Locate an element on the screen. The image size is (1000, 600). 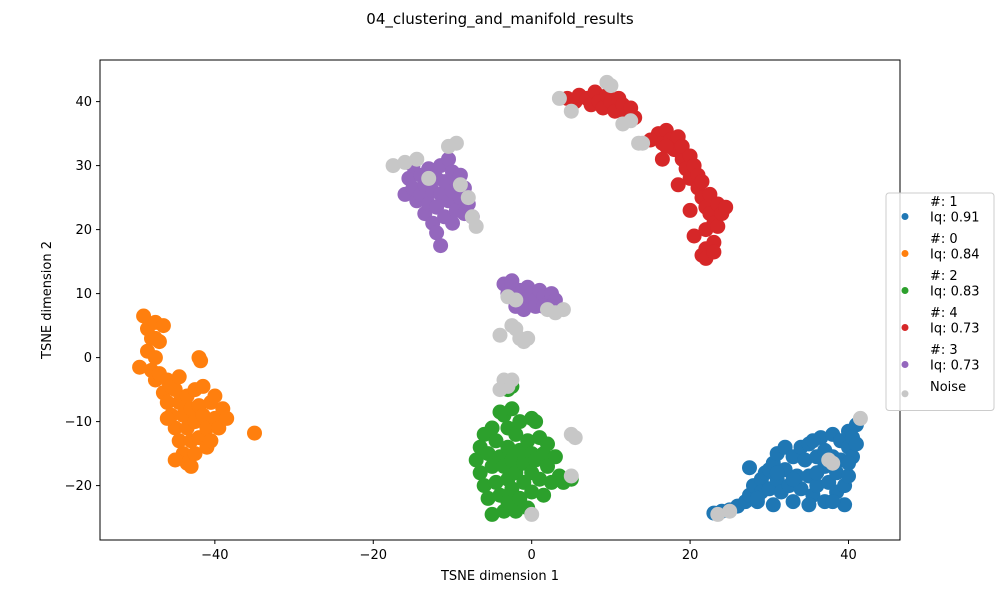
x-tick-label: −20 is located at coordinates (373, 555).